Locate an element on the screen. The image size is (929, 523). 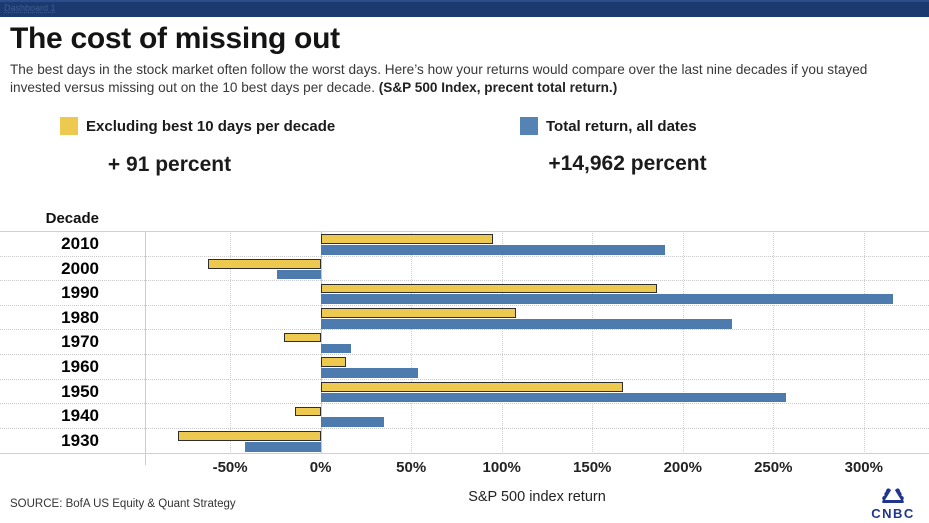
cnbc-logo: CNBC is located at coordinates (893, 497).